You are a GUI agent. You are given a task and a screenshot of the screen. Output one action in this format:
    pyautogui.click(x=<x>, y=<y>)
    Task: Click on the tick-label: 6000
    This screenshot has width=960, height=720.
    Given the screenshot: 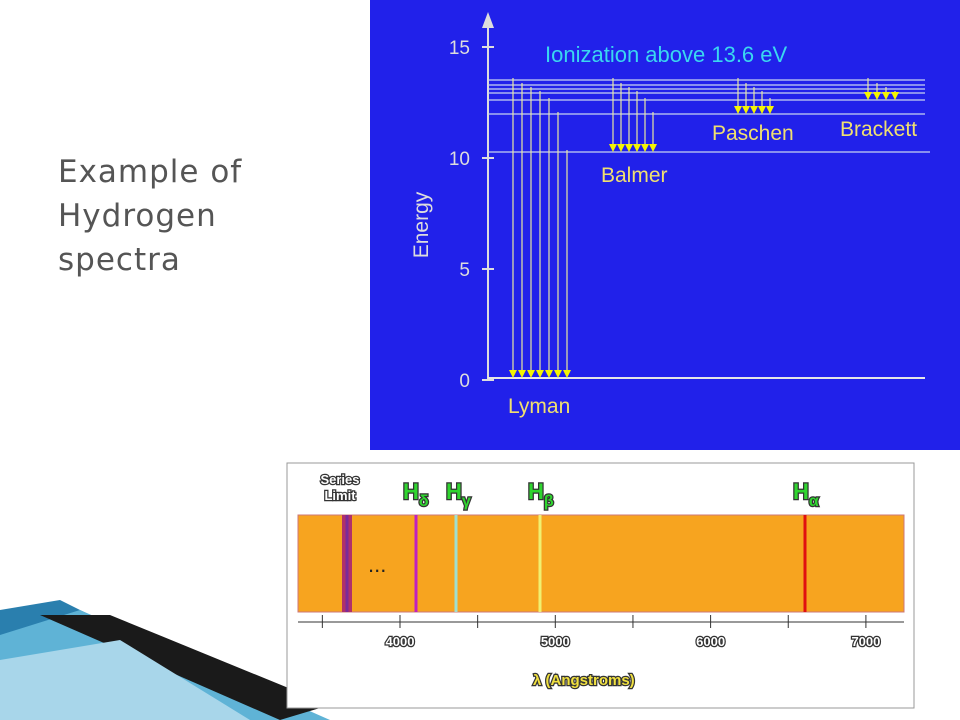 What is the action you would take?
    pyautogui.click(x=710, y=641)
    